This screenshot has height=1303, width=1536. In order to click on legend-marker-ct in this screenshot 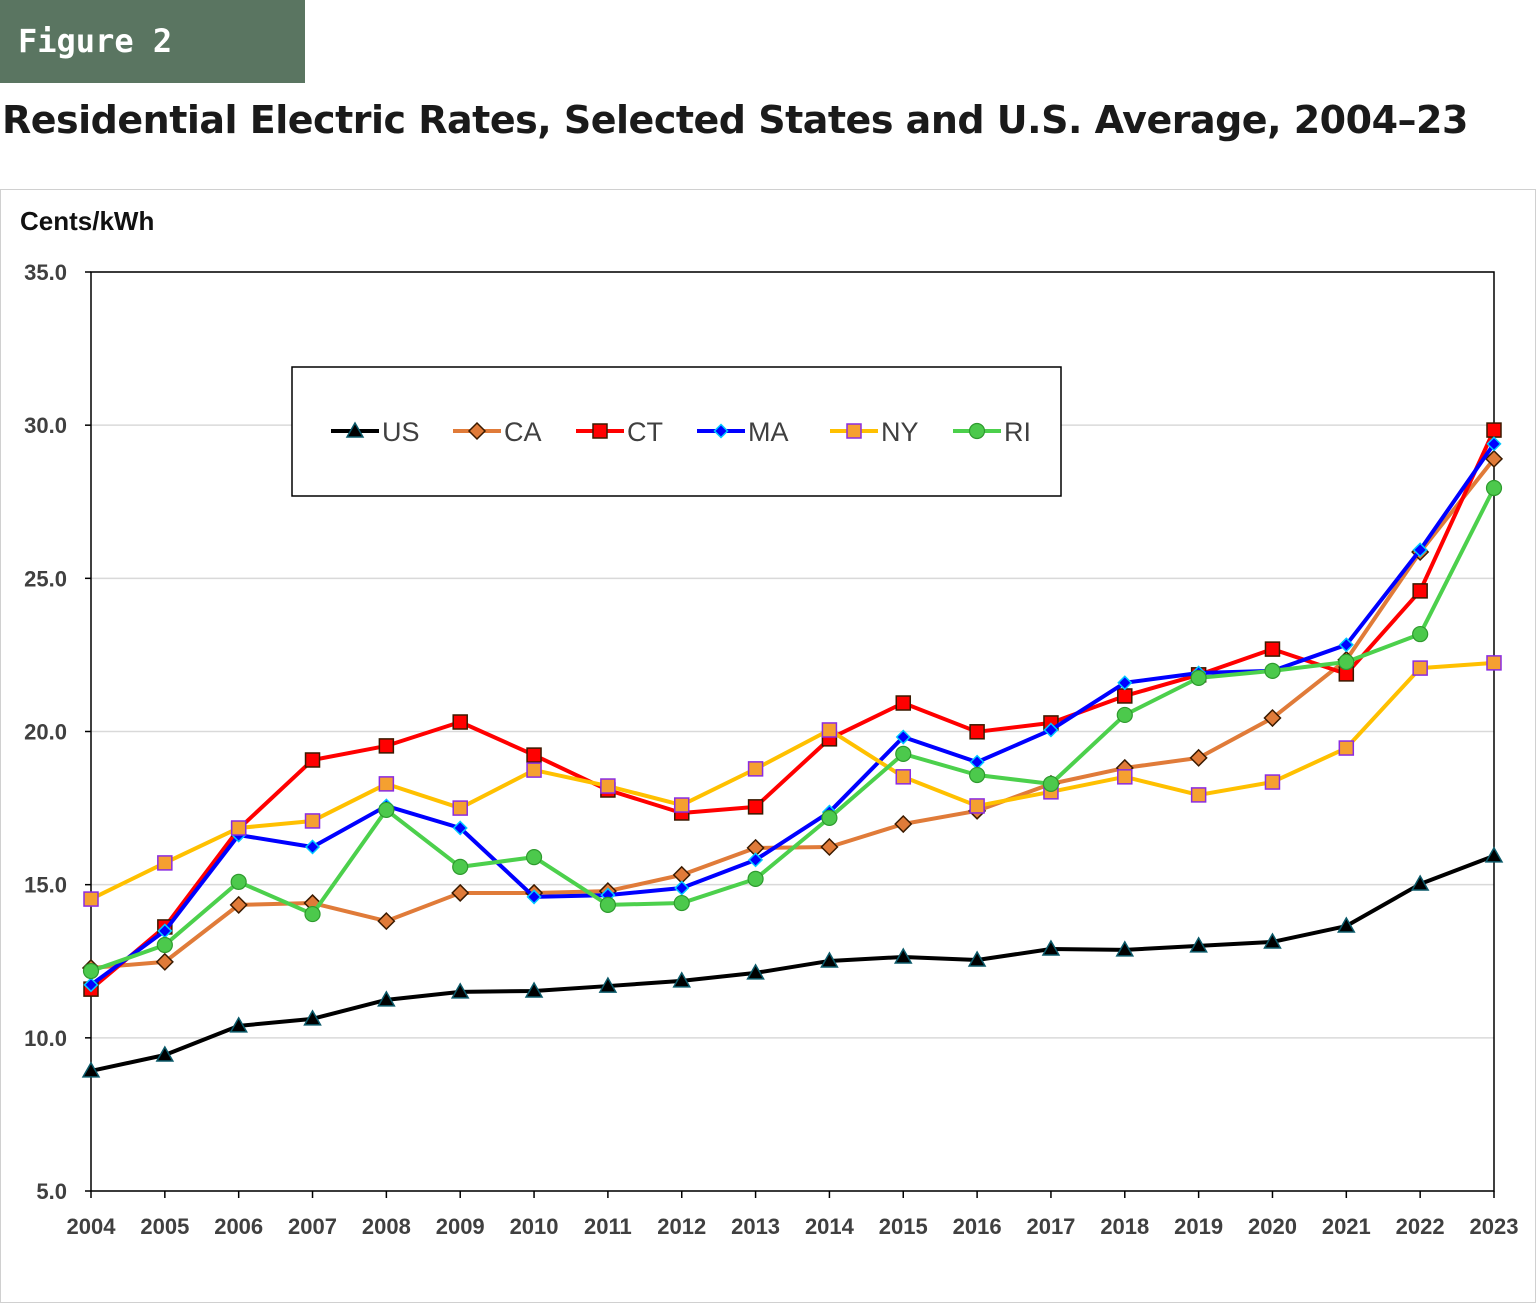, I will do `click(600, 431)`.